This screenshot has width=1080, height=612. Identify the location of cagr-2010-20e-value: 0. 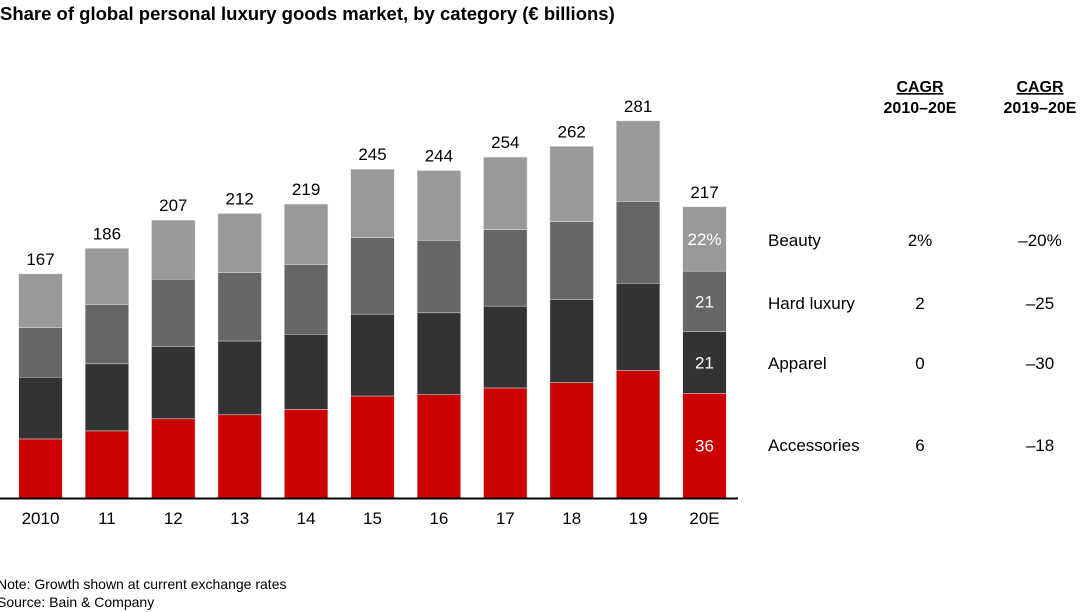
(919, 363).